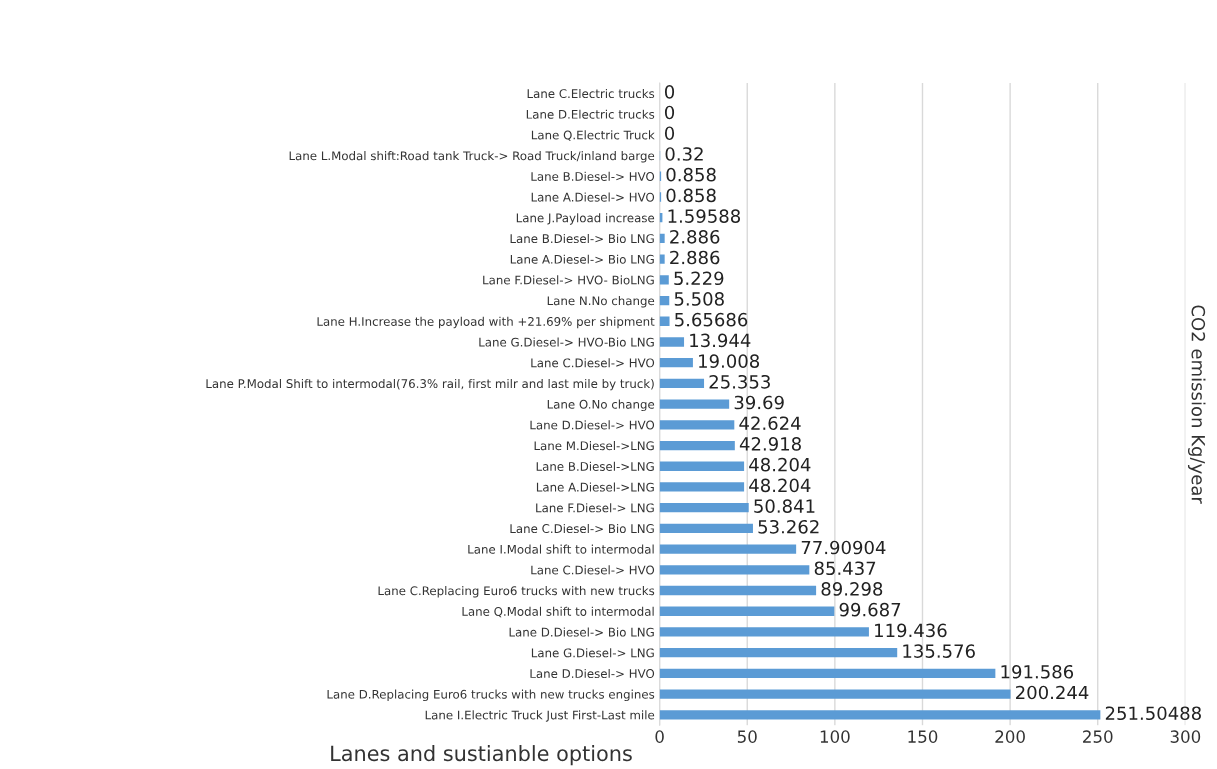 The image size is (1217, 769). Describe the element at coordinates (595, 487) in the screenshot. I see `y-tick-label: Lane A.Diesel->LNG` at that location.